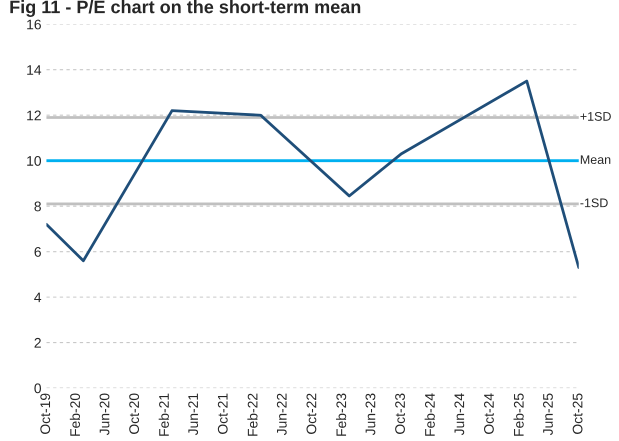 This screenshot has width=619, height=441. What do you see at coordinates (38, 388) in the screenshot?
I see `y-tick-label: 0` at bounding box center [38, 388].